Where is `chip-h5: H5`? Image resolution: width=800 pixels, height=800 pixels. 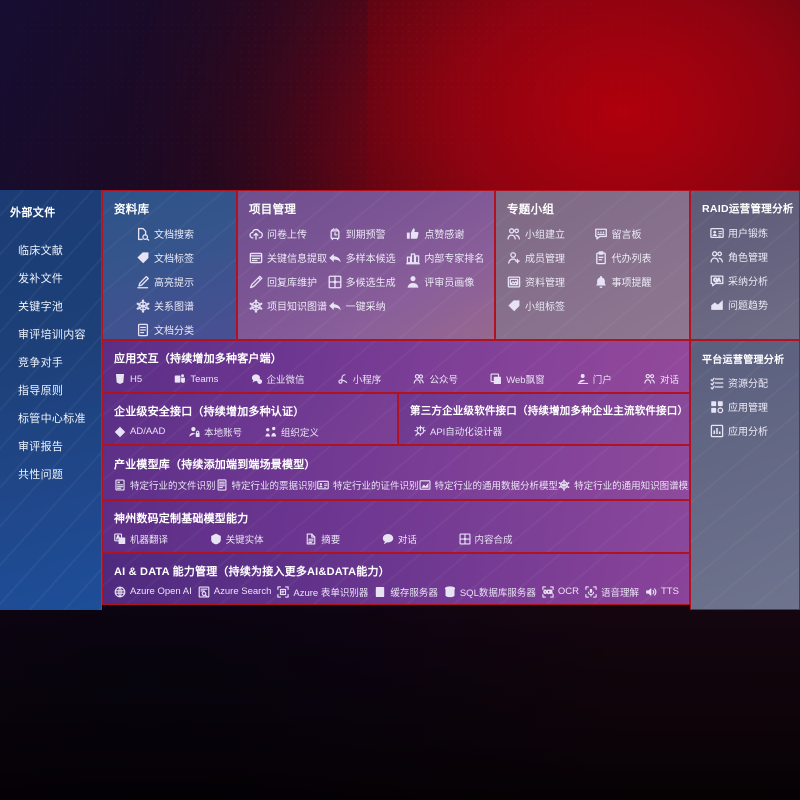
chip-h5: H5 is located at coordinates (128, 379).